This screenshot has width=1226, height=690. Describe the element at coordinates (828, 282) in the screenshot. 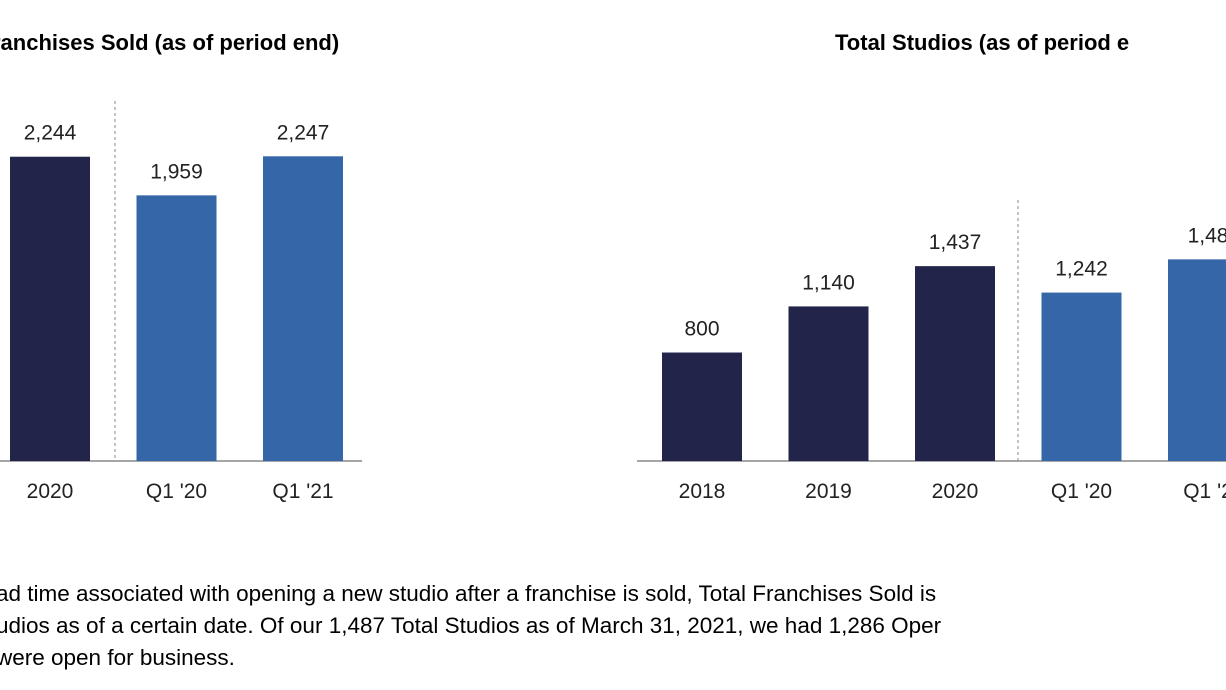

I see `value-label: 1,140` at that location.